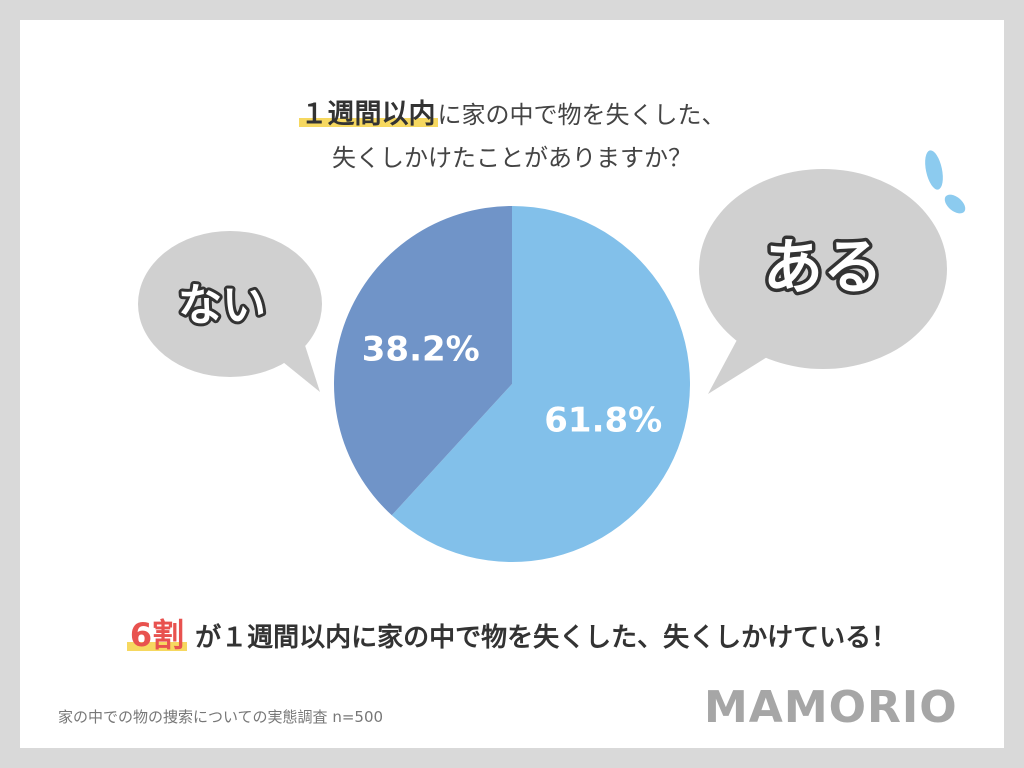 This screenshot has width=1024, height=768. Describe the element at coordinates (603, 420) in the screenshot. I see `pie-label-aru: 61.8%` at that location.